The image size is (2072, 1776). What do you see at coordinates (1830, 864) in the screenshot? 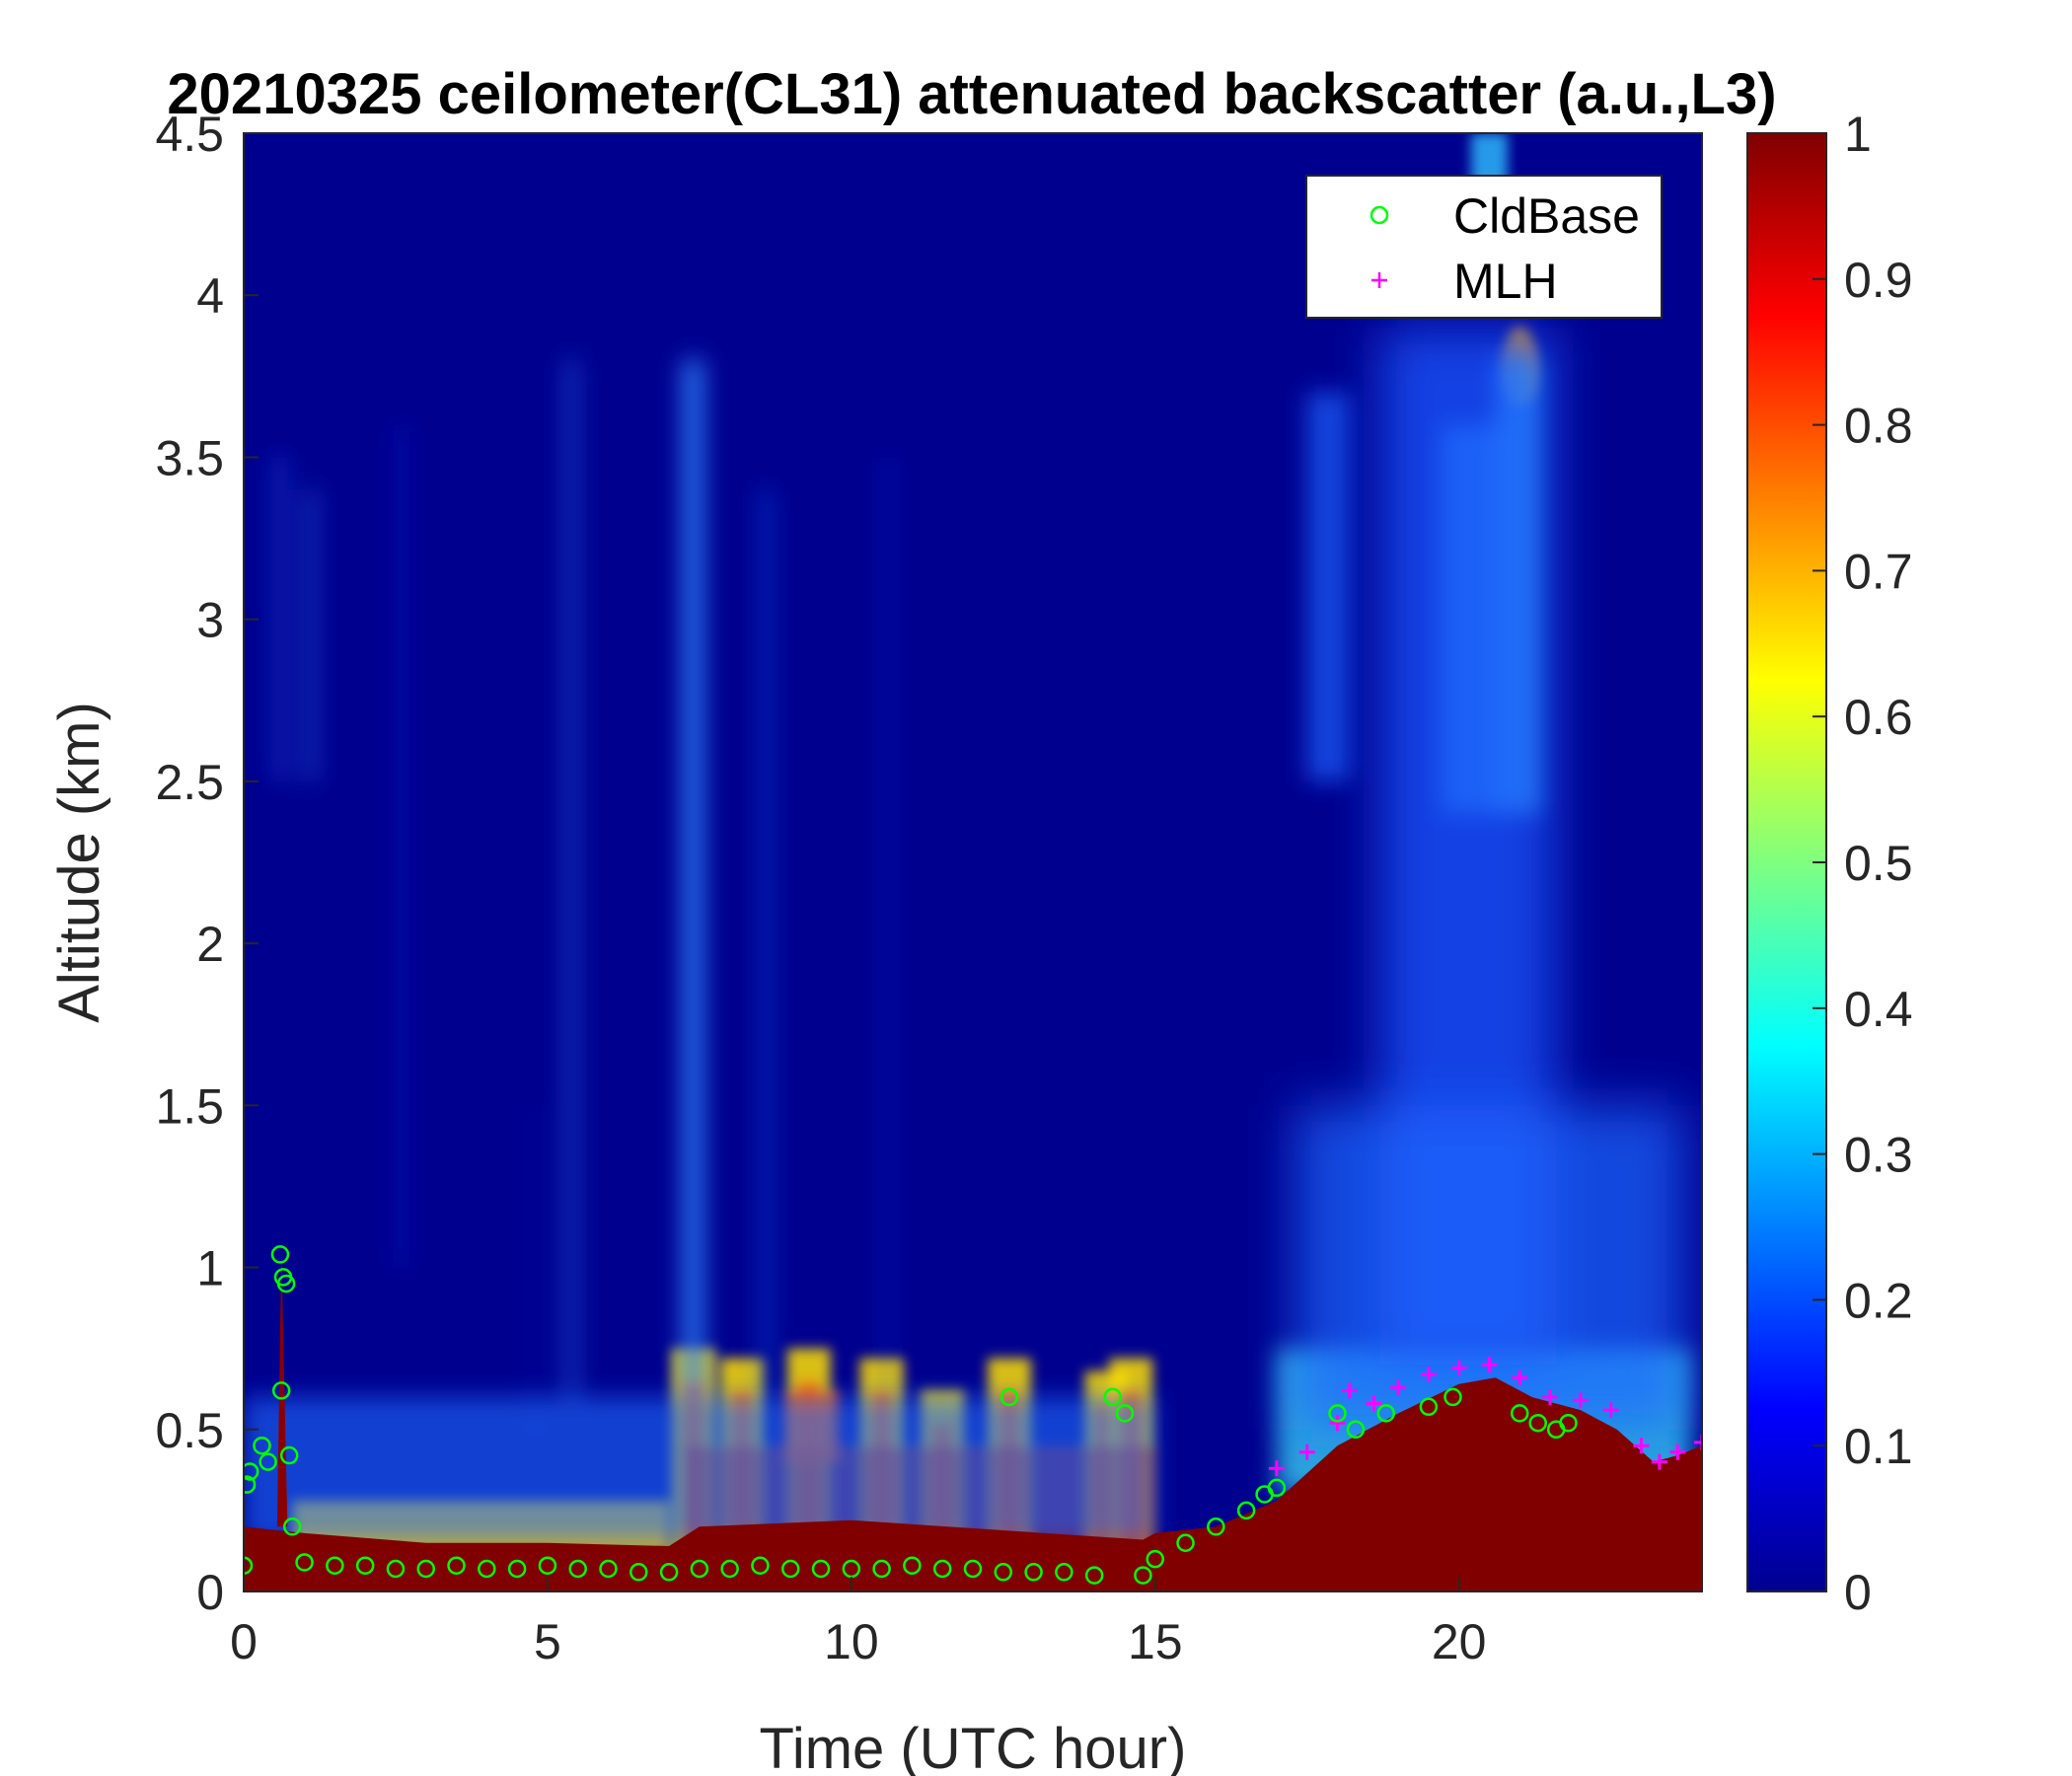
I see `colorbar: 0 0.1 0.2 0.3 0.4 0.5 0.6 0.7 0.8 0.9 1` at bounding box center [1830, 864].